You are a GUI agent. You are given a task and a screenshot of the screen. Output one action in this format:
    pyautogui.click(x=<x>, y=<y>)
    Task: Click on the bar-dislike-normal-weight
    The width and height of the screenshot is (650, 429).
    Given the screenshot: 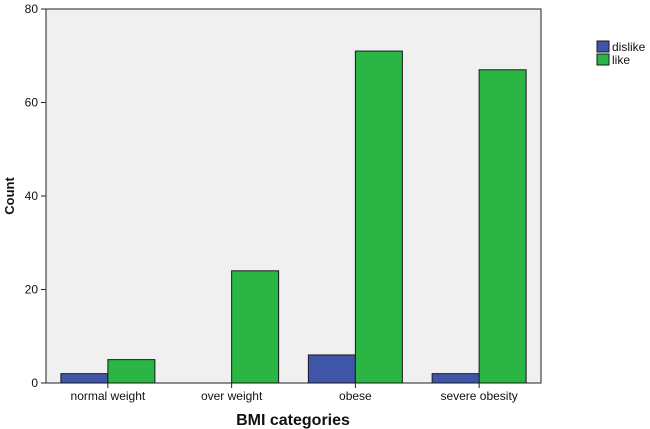 What is the action you would take?
    pyautogui.click(x=84, y=378)
    